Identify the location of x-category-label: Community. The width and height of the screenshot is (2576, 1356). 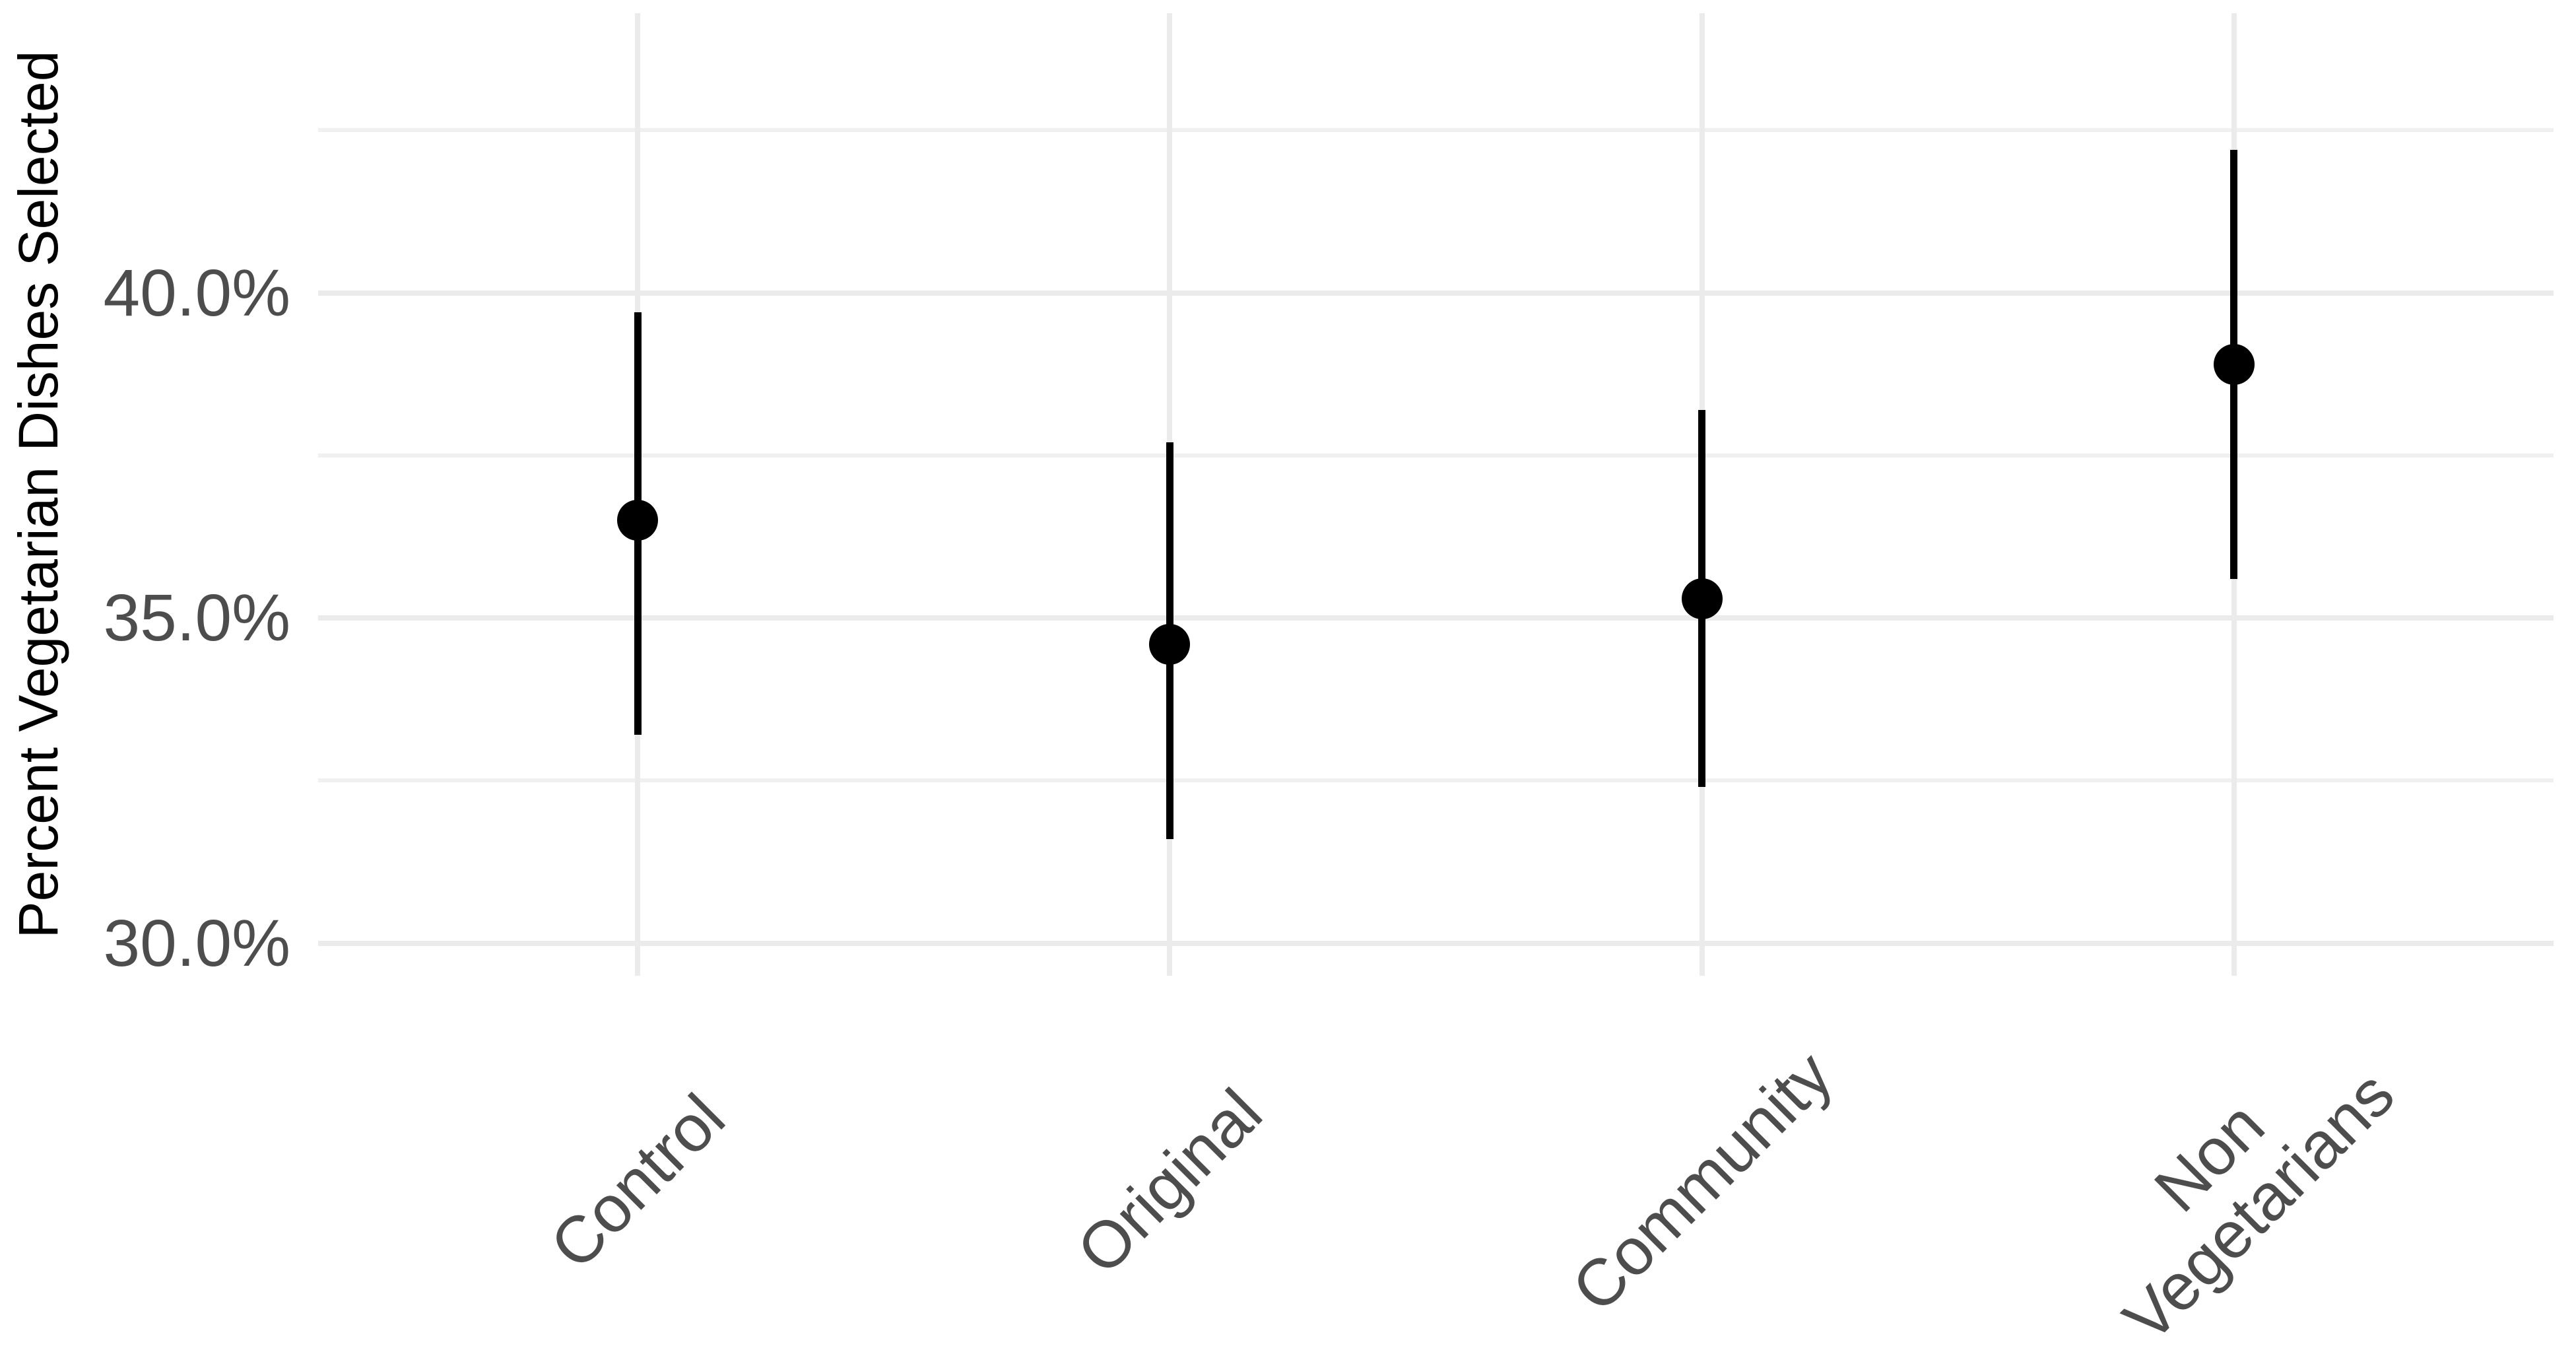
(1702, 1182).